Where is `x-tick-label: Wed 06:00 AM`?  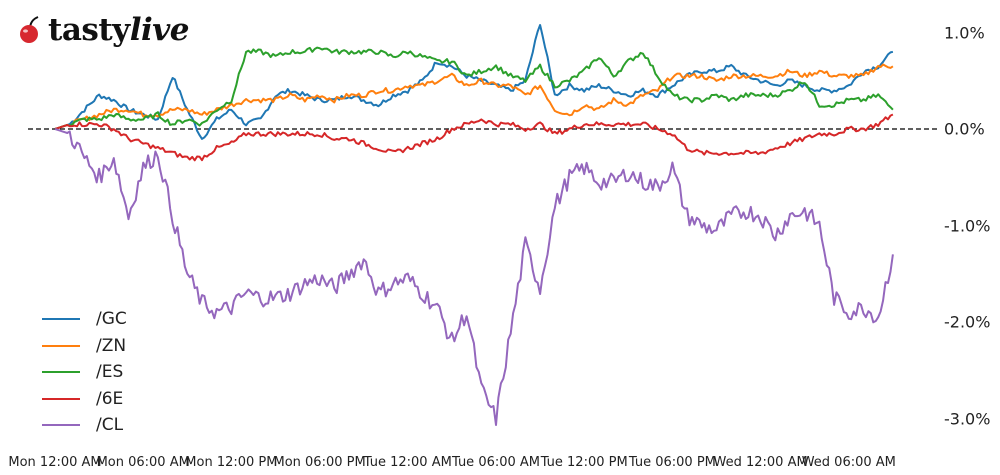 x-tick-label: Wed 06:00 AM is located at coordinates (848, 462).